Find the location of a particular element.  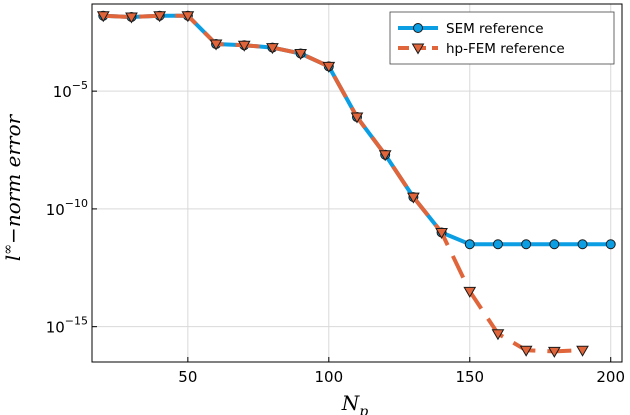

x-tick-label: 100 is located at coordinates (328, 377).